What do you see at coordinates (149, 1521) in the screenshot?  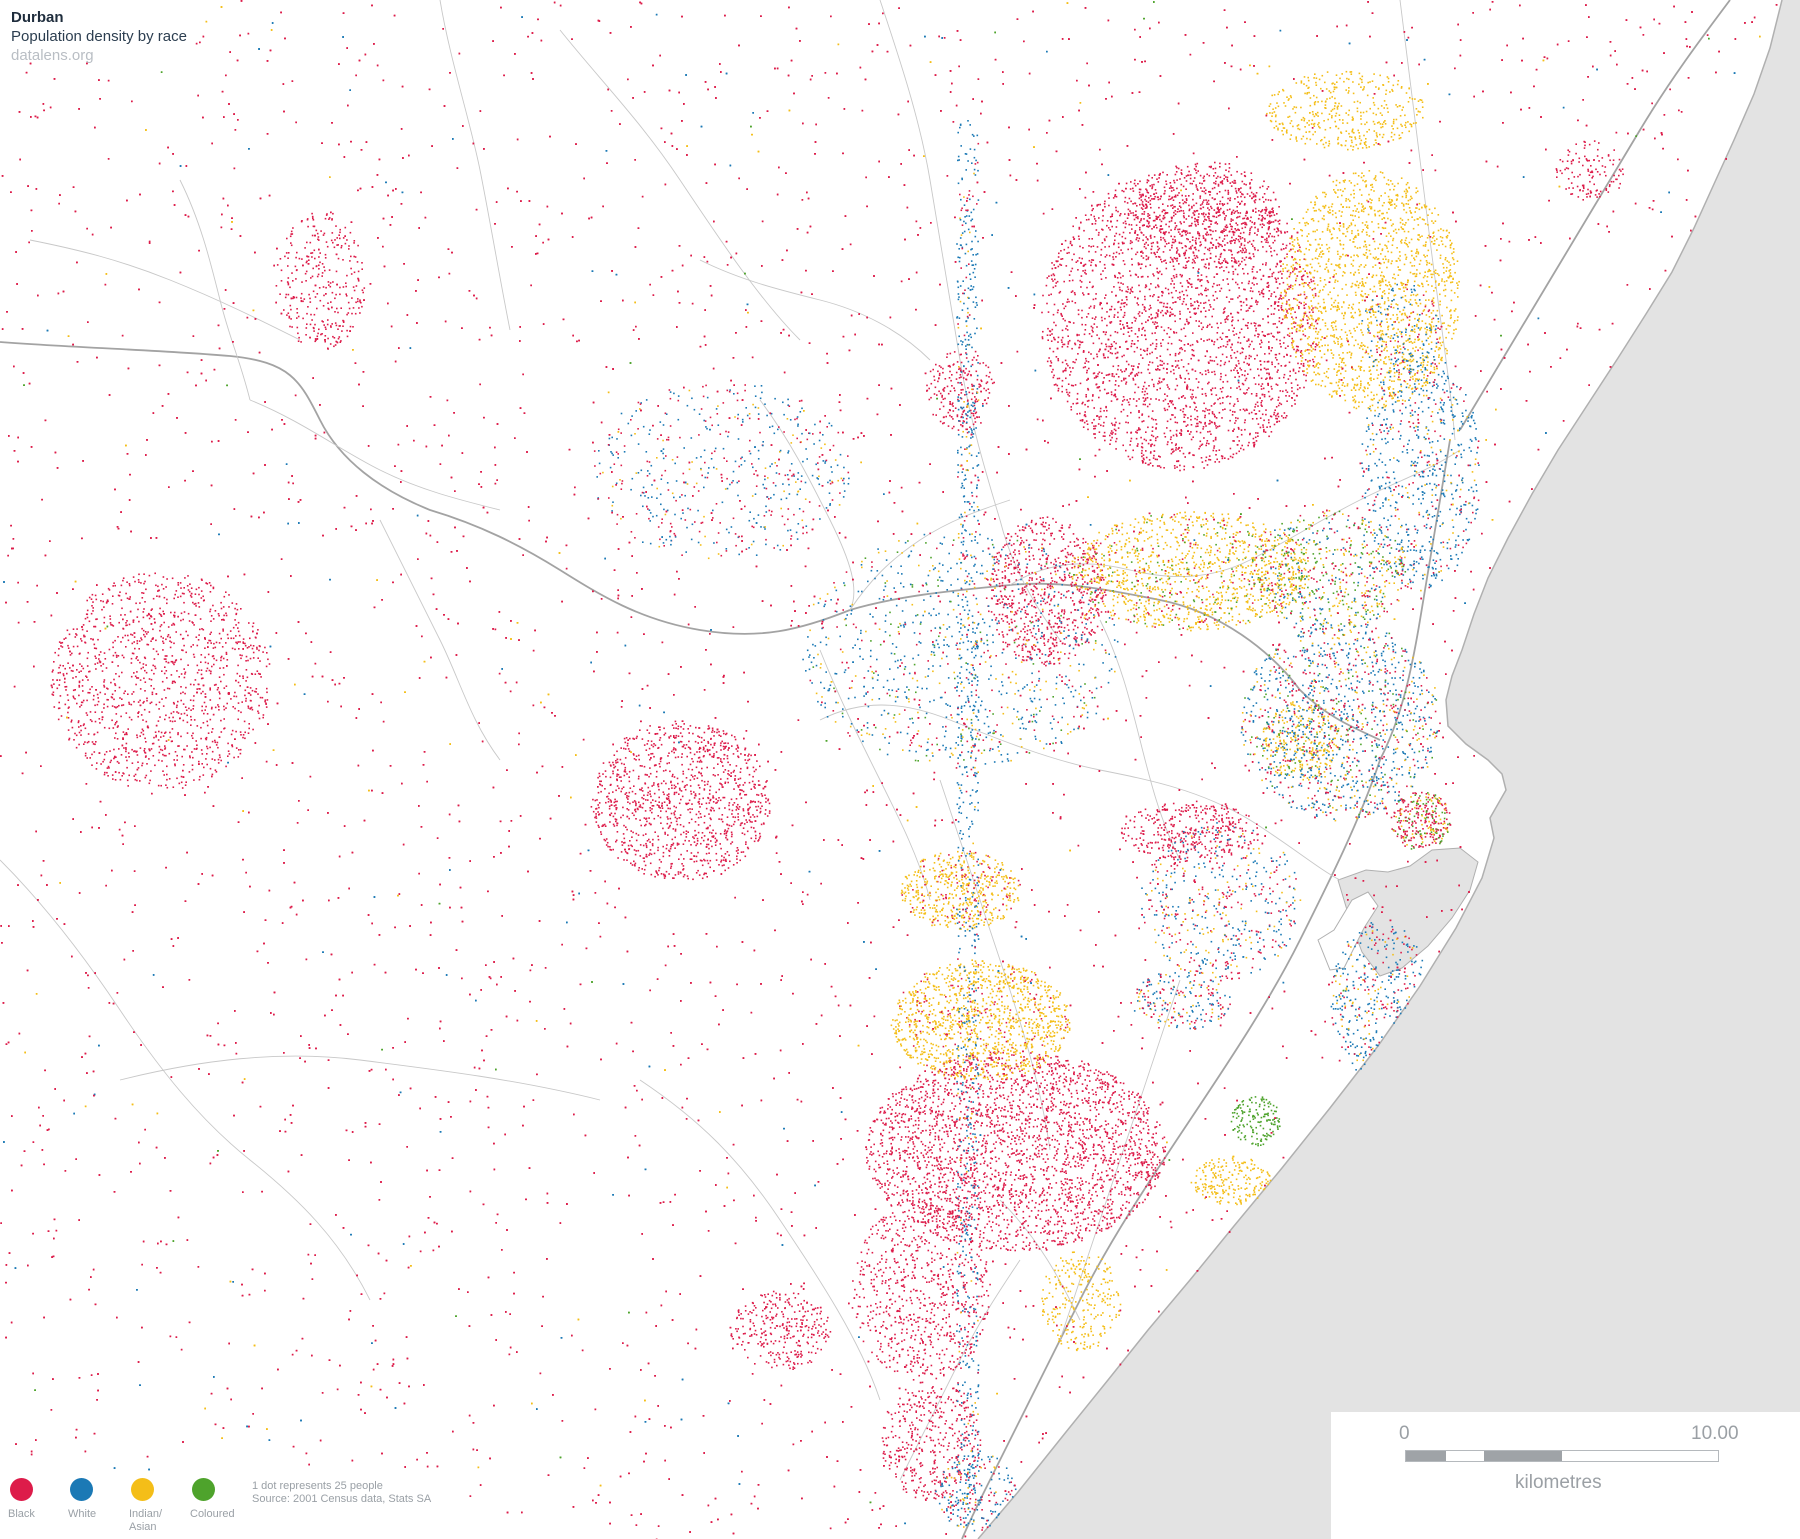 I see `legend-label-indian-asian: Indian/ Asian` at bounding box center [149, 1521].